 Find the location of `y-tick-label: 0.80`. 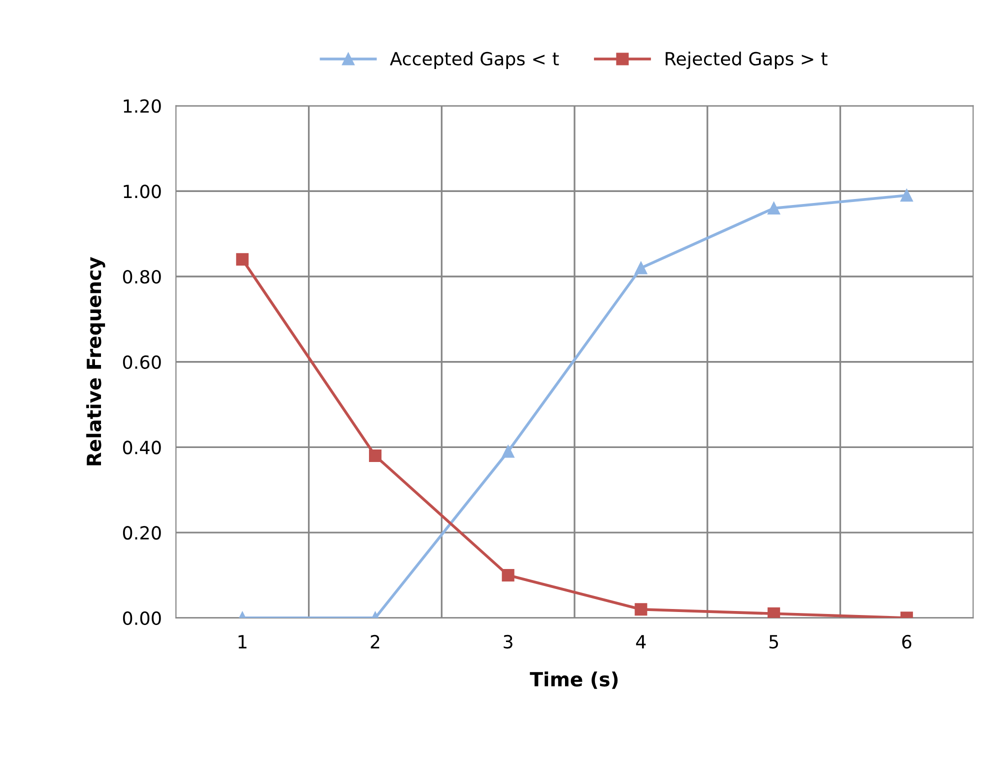

y-tick-label: 0.80 is located at coordinates (142, 277).